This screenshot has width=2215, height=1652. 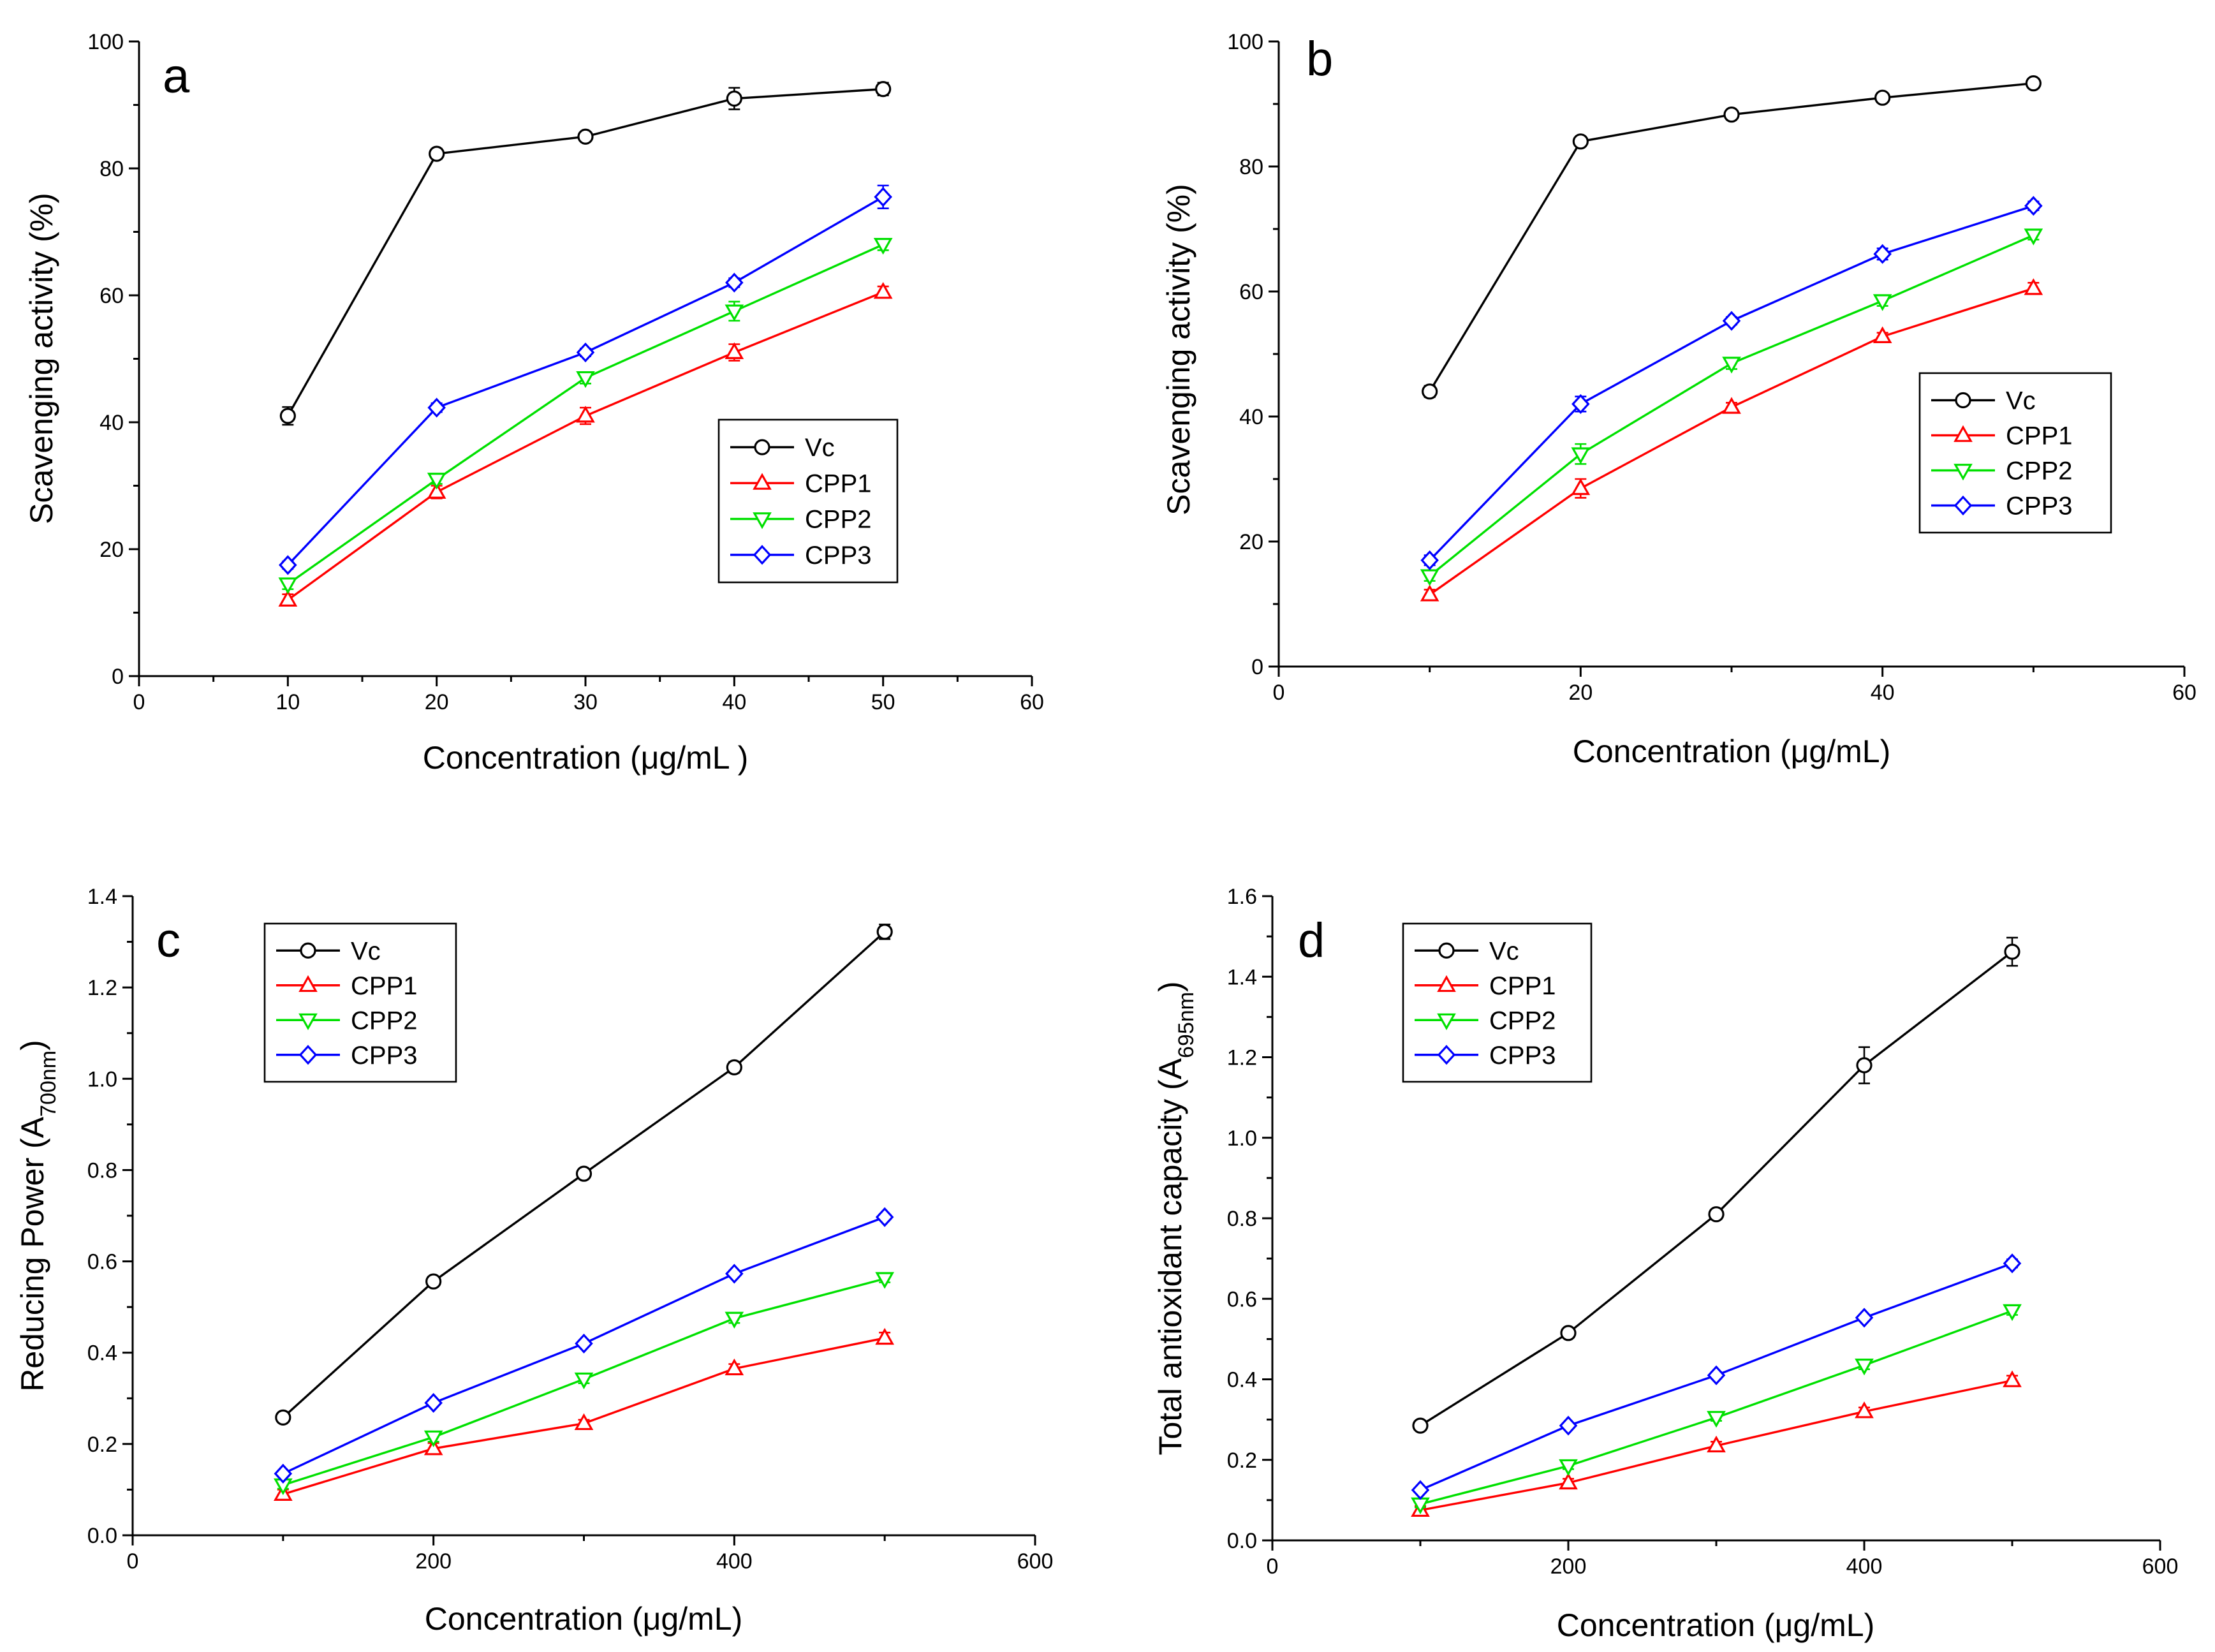 I want to click on y-axis-title: Scavenging activity (%), so click(x=41, y=359).